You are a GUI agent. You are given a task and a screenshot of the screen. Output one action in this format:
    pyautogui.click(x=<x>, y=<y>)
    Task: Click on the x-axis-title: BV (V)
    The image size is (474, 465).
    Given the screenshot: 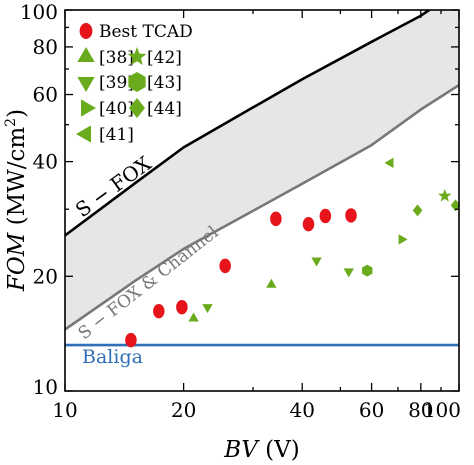 What is the action you would take?
    pyautogui.click(x=261, y=450)
    